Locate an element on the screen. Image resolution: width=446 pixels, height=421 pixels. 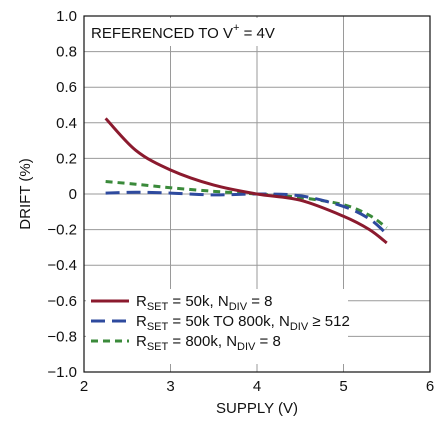
y-tick-label: −0.8 is located at coordinates (62, 336).